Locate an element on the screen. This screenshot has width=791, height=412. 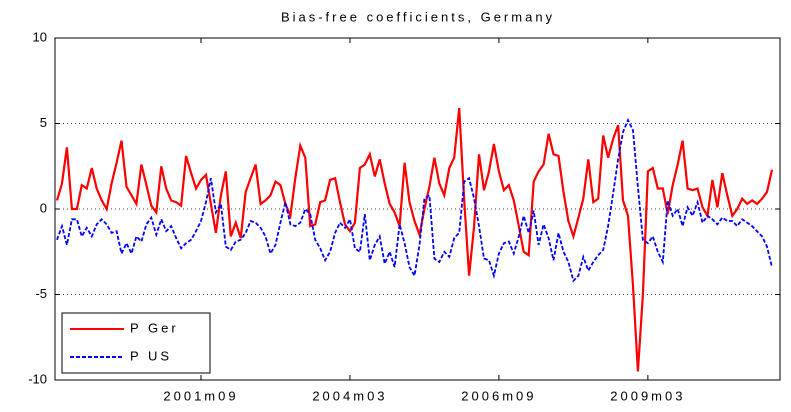
y-tick-label: -5 is located at coordinates (41, 293).